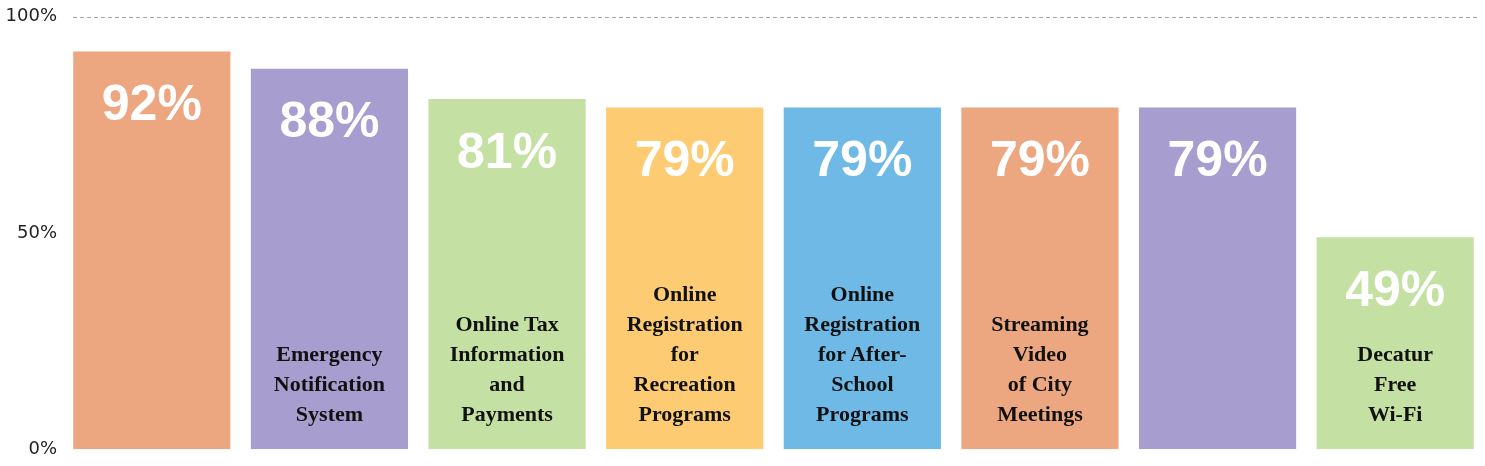  I want to click on data-label: 81%, so click(507, 150).